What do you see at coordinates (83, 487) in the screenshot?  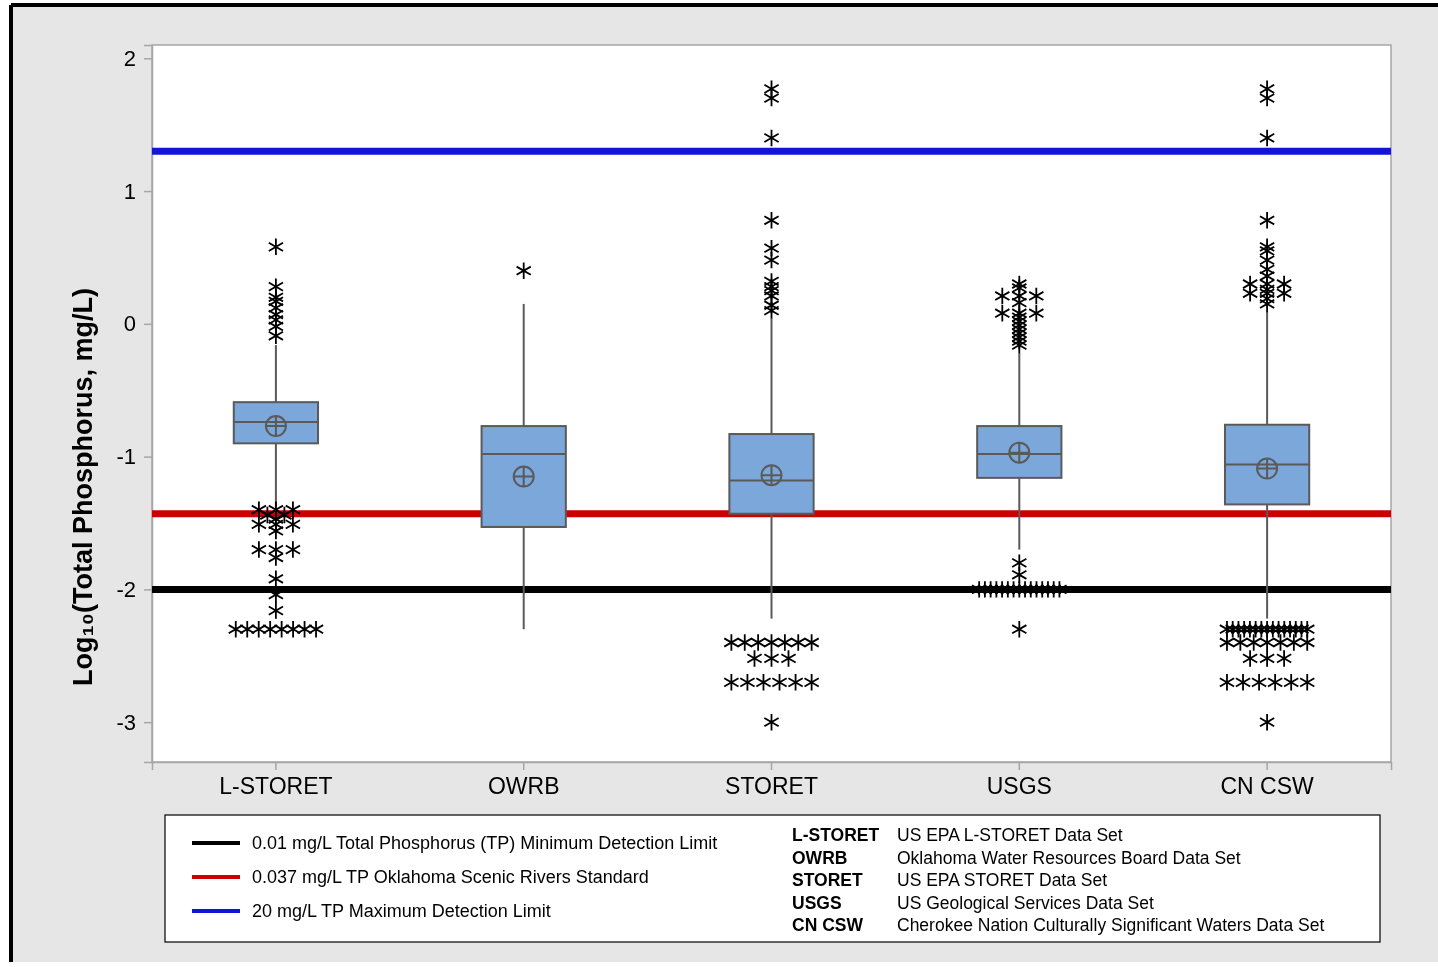 I see `y-axis-title: Log₁₀(Total Phosphorus, mg/L)` at bounding box center [83, 487].